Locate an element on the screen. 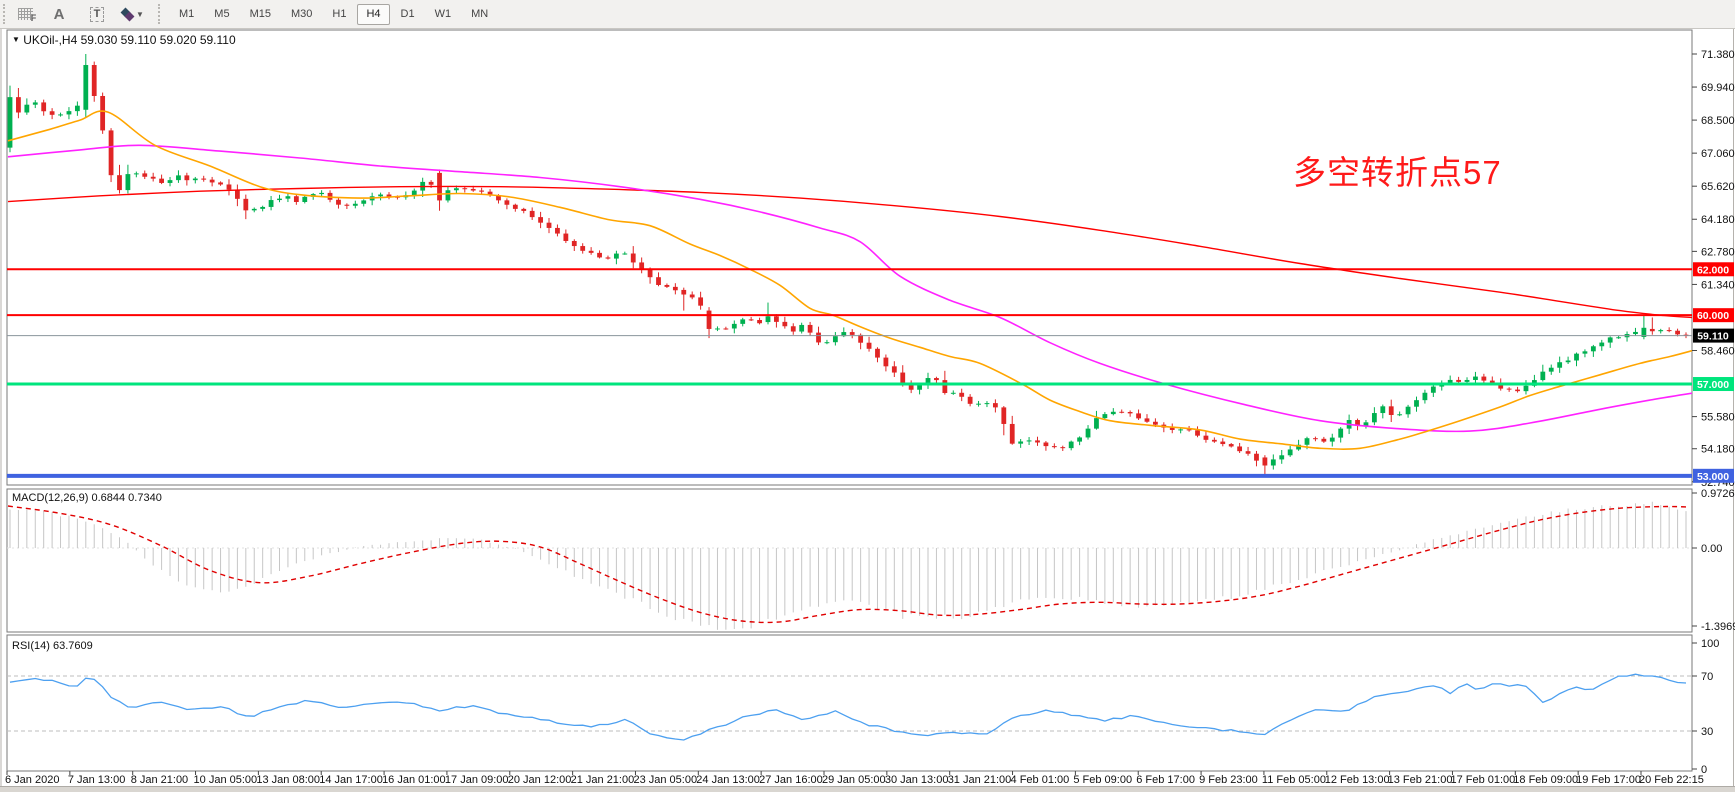 The height and width of the screenshot is (792, 1735). price-axis-label: 68.500 is located at coordinates (1718, 121).